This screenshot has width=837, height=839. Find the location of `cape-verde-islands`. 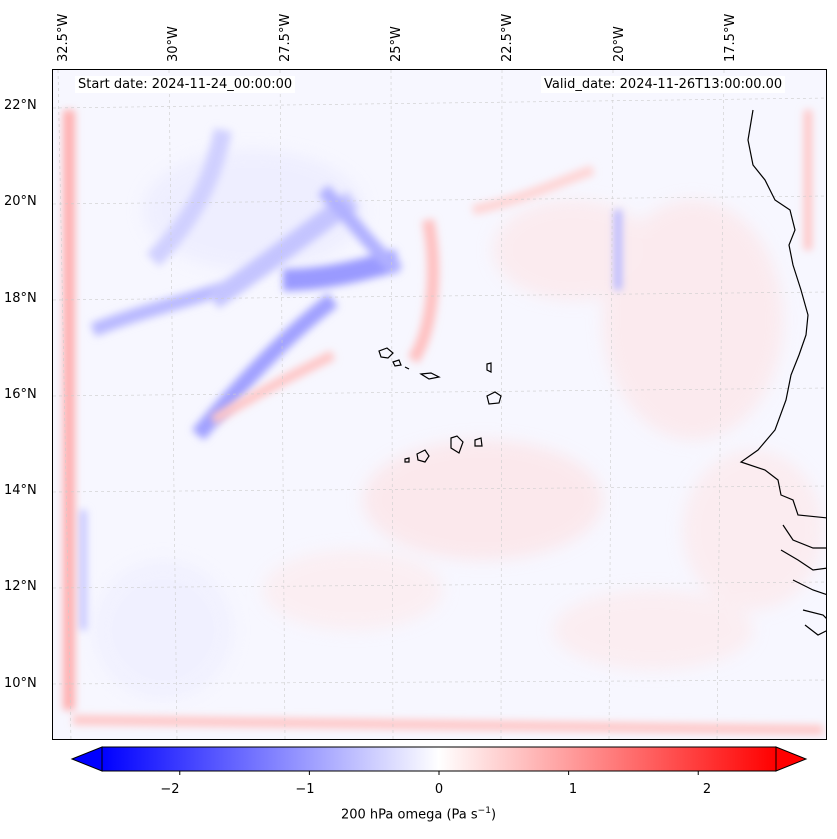

cape-verde-islands is located at coordinates (440, 405).